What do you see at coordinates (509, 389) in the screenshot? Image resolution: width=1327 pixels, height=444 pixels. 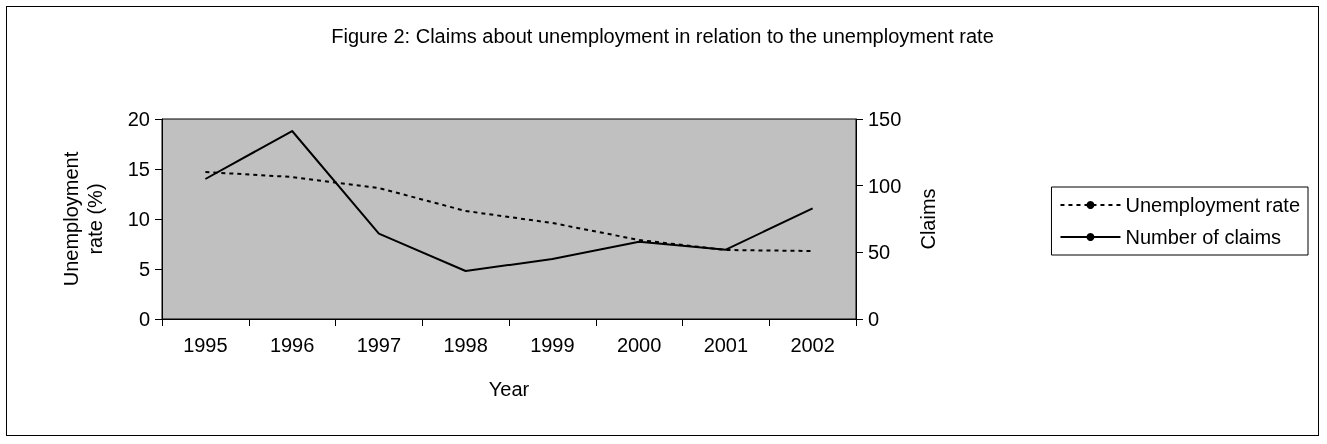 I see `x-axis-title: Year` at bounding box center [509, 389].